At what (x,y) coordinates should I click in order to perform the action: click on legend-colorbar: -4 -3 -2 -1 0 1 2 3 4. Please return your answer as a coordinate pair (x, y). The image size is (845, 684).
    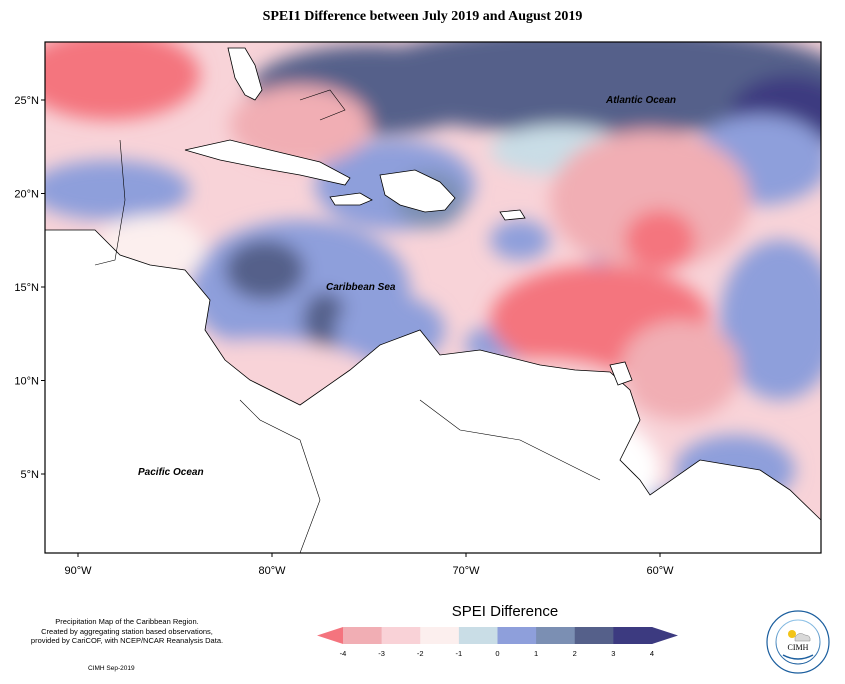
    Looking at the image, I should click on (497, 642).